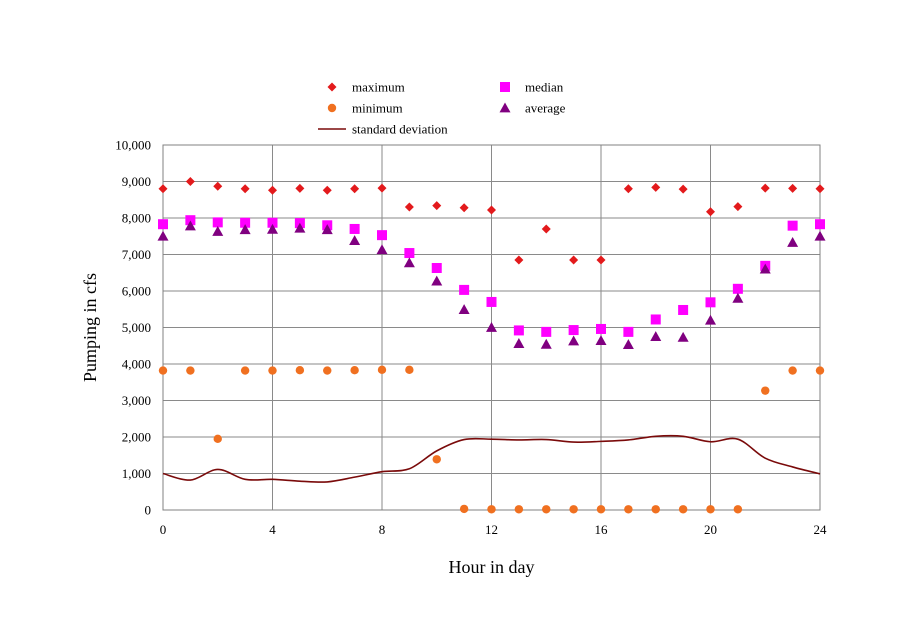 The height and width of the screenshot is (617, 900). I want to click on x-axis-ticks: 0 4 8 12 16 20 24, so click(493, 529).